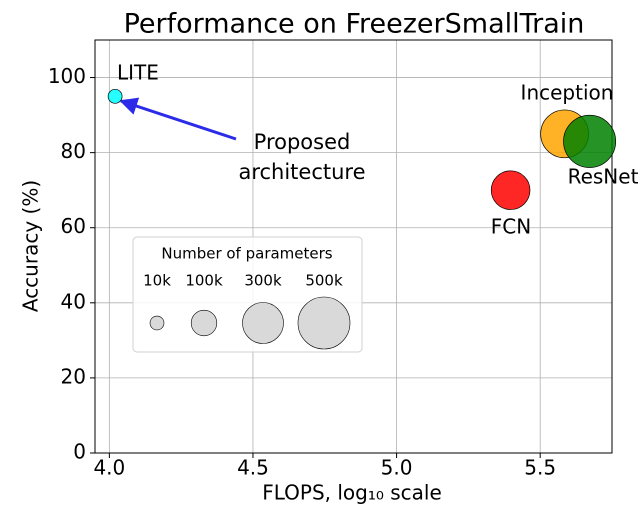 The width and height of the screenshot is (644, 508). What do you see at coordinates (354, 24) in the screenshot?
I see `chart-title: Performance on FreezerSmallTrain` at bounding box center [354, 24].